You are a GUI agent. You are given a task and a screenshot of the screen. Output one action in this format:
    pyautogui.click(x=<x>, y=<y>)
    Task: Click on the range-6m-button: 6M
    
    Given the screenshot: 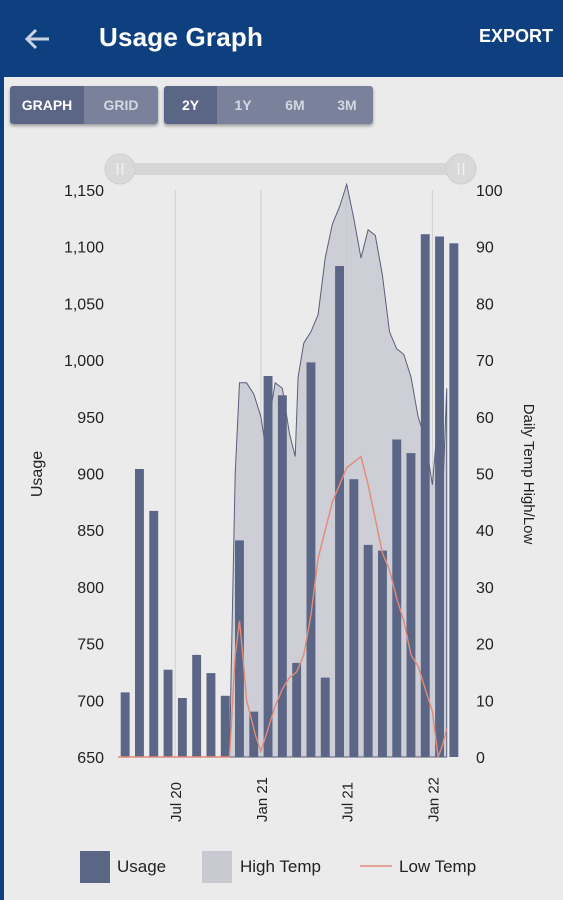 What is the action you would take?
    pyautogui.click(x=295, y=105)
    